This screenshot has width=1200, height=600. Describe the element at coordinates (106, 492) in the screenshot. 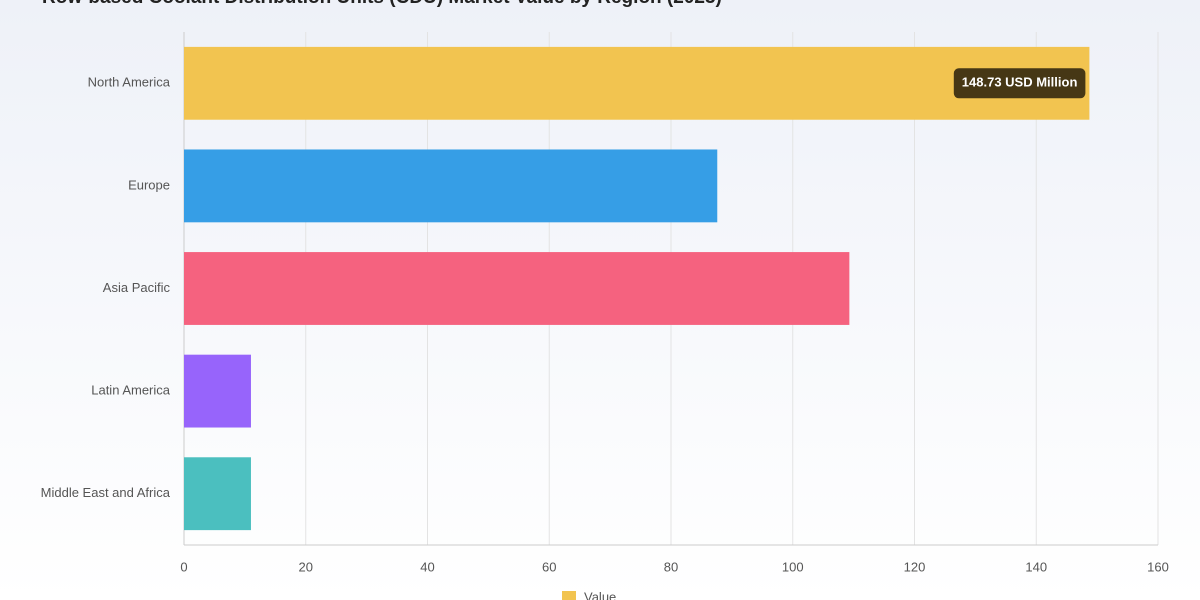

I see `y-tick-label: Middle East and Africa` at that location.